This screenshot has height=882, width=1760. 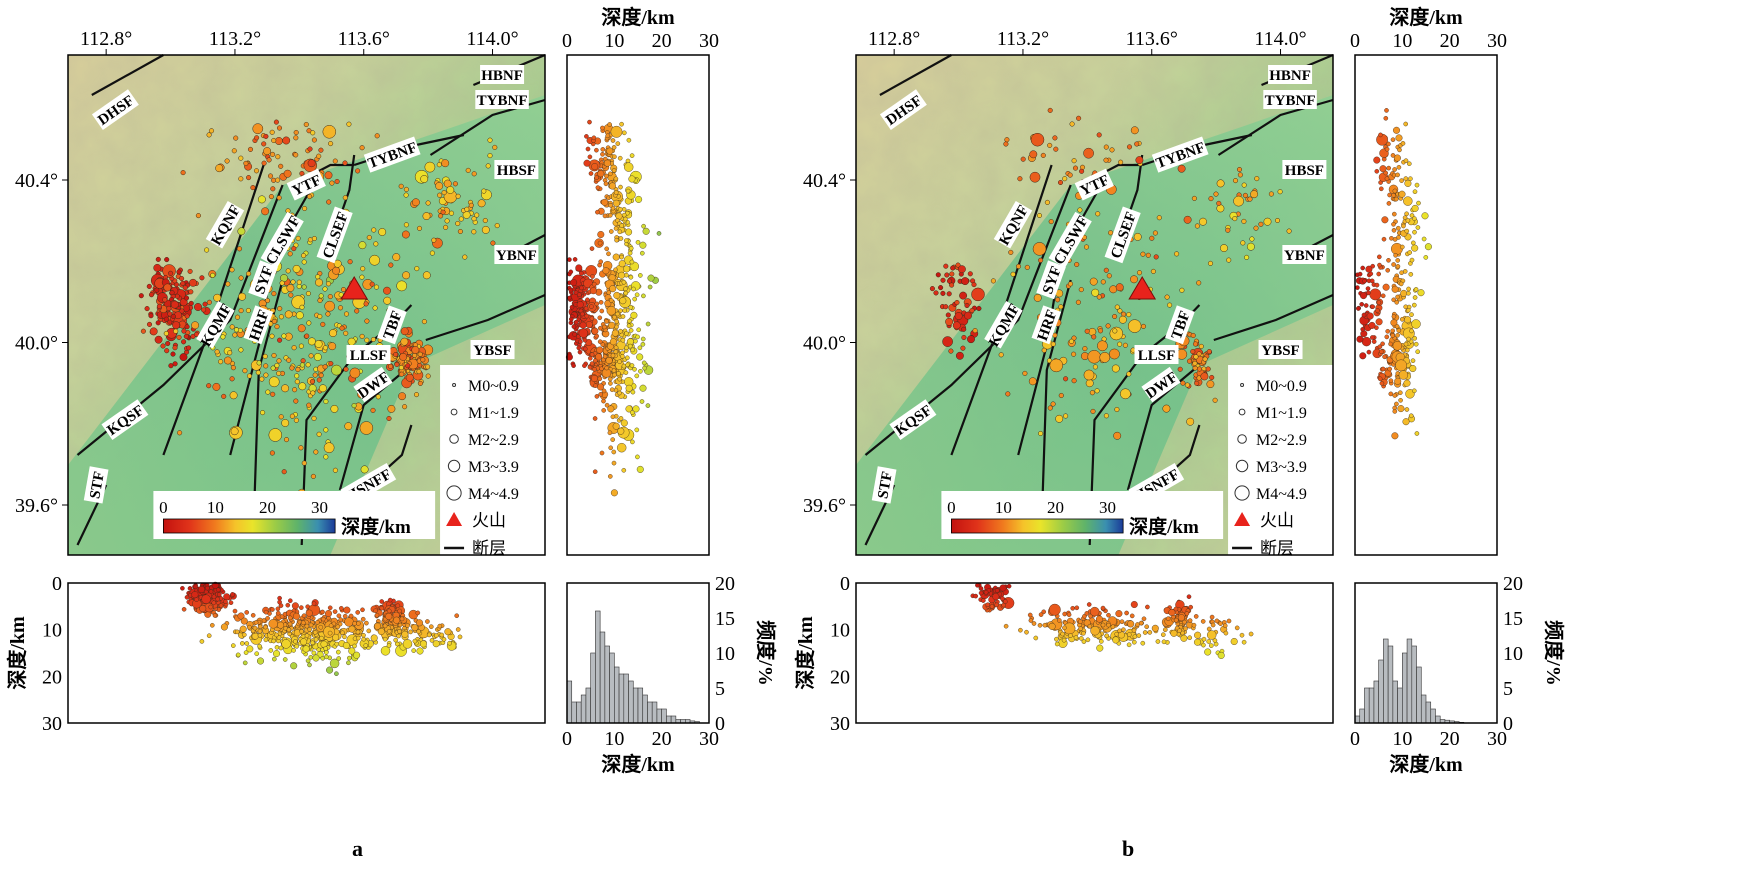 I want to click on fault-line, so click(x=1163, y=427).